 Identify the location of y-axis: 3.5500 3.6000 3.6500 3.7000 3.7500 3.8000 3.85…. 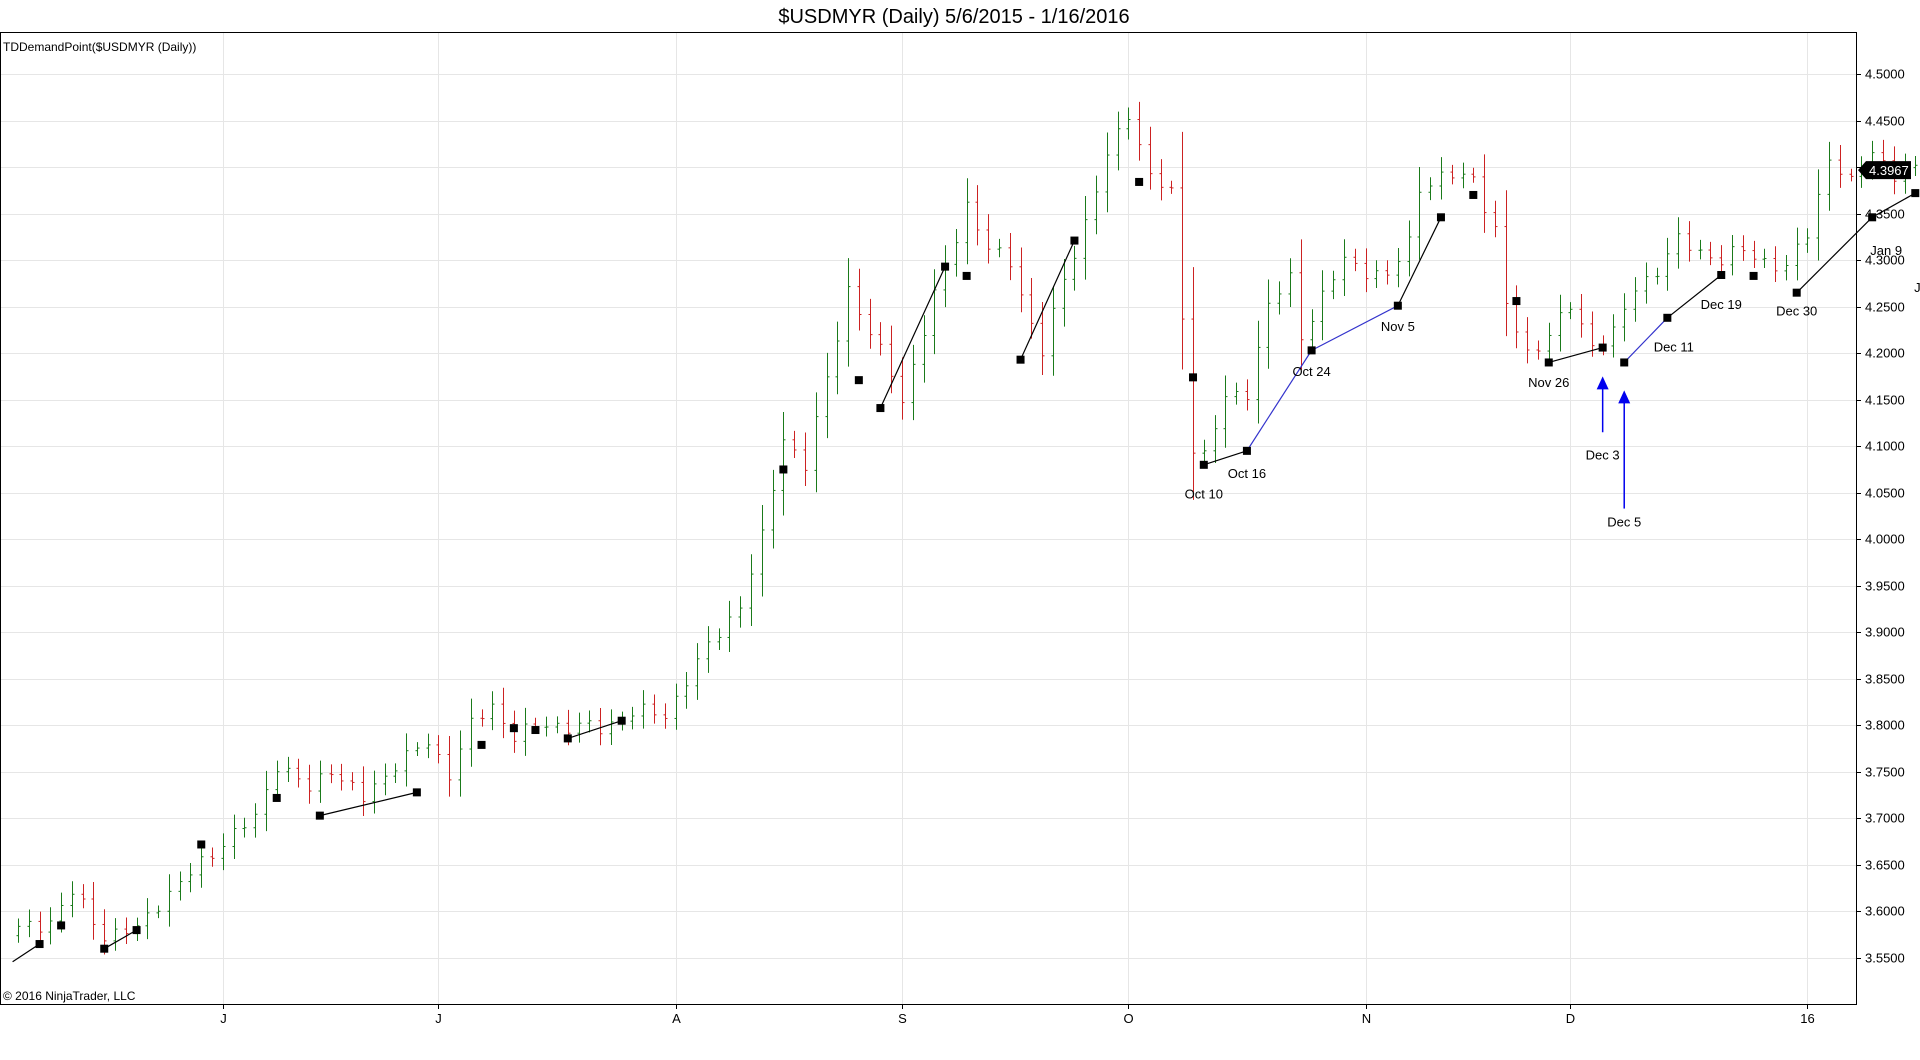
(1880, 516).